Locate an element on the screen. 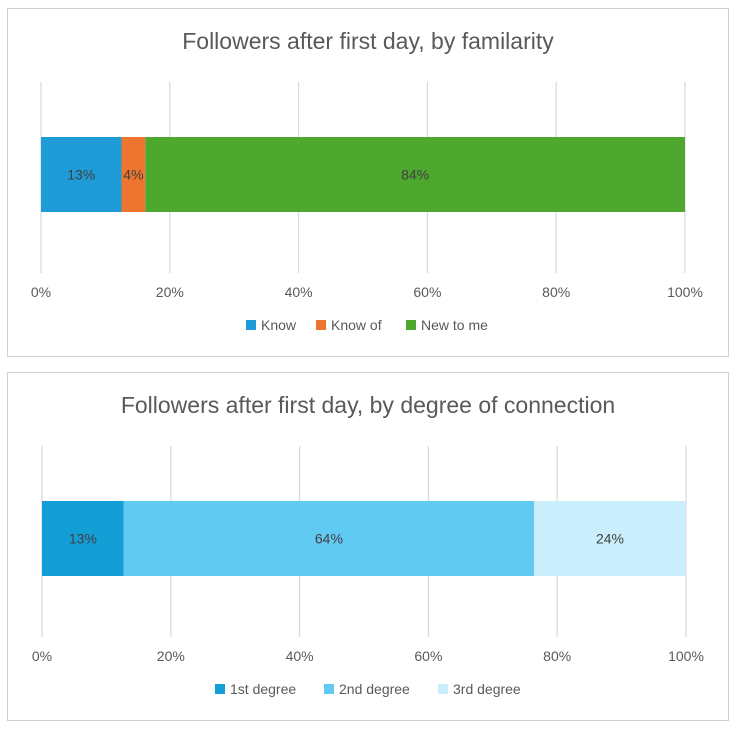 Image resolution: width=737 pixels, height=731 pixels. legend-label-new-to-me: New to me is located at coordinates (454, 325).